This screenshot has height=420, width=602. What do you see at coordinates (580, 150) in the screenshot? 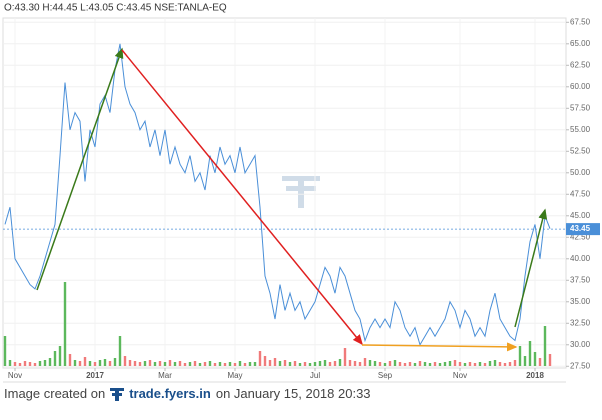
I see `y-tick-label: 52.50` at bounding box center [580, 150].